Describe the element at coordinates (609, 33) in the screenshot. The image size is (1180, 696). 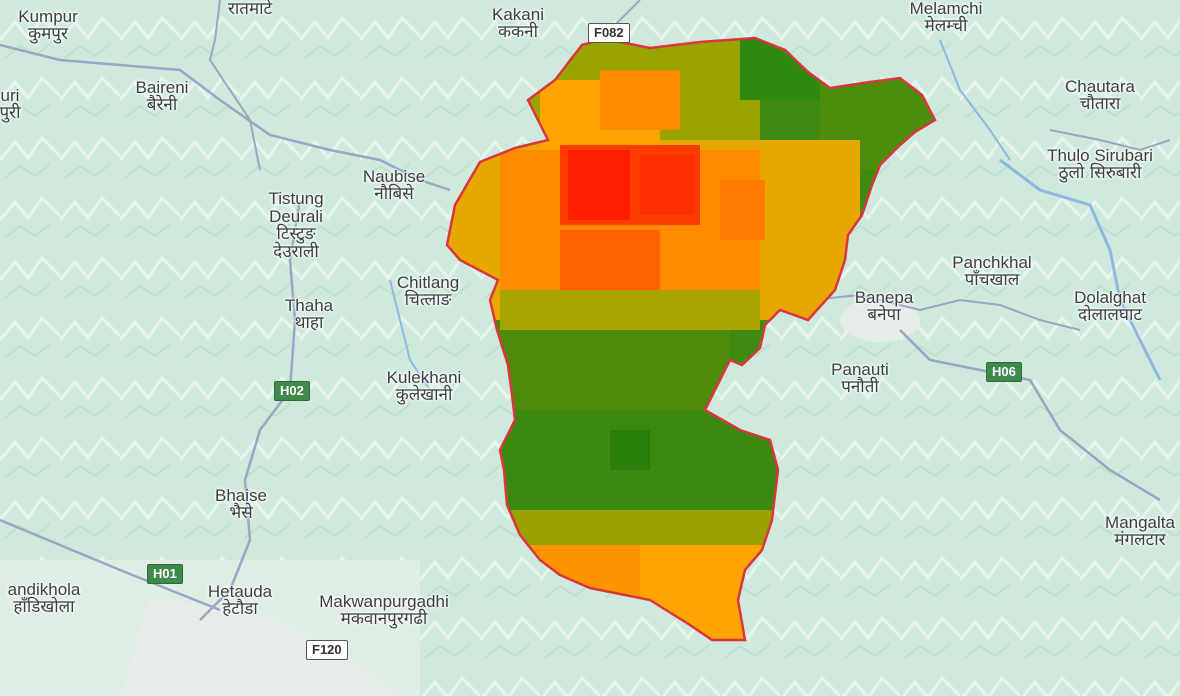
I see `road-shield-f082: F082` at that location.